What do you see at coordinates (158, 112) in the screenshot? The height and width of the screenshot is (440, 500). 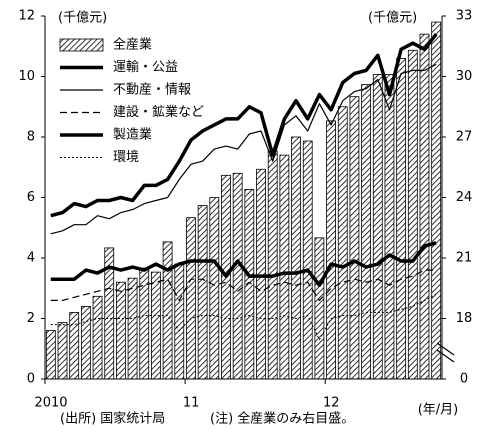 I see `legend-label: 建設・鉱業など` at bounding box center [158, 112].